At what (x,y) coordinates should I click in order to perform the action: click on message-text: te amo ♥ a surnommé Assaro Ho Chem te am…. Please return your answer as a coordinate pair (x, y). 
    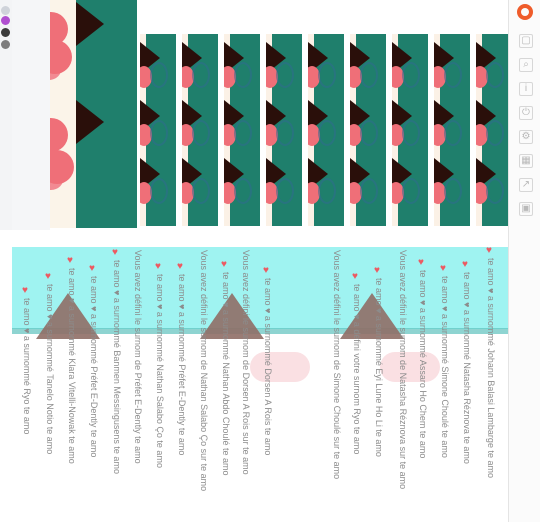
    Looking at the image, I should click on (423, 364).